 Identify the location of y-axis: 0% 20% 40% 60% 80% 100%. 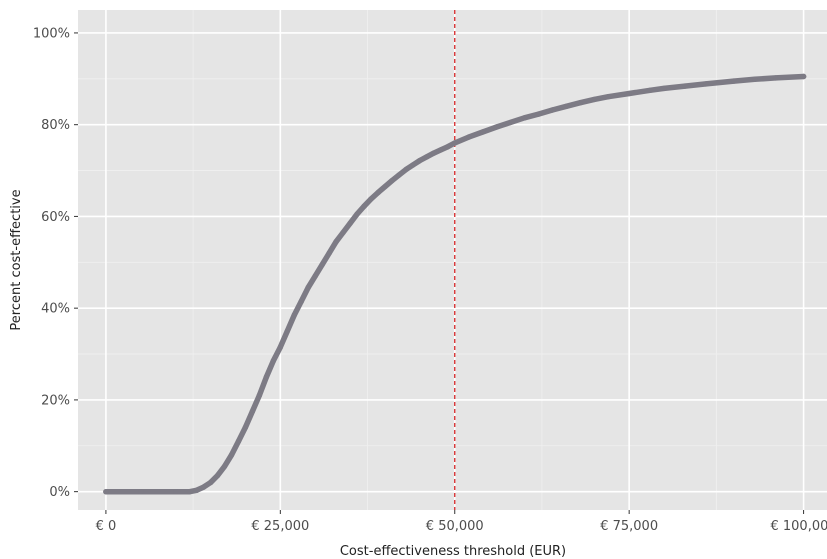
(55, 263).